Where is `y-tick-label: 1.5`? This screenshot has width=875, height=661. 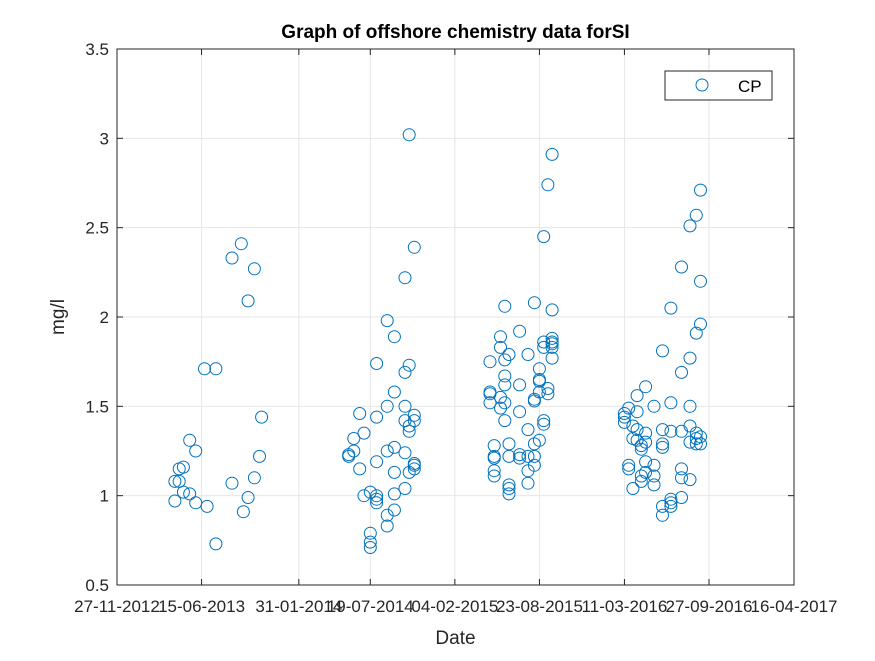 y-tick-label: 1.5 is located at coordinates (97, 406).